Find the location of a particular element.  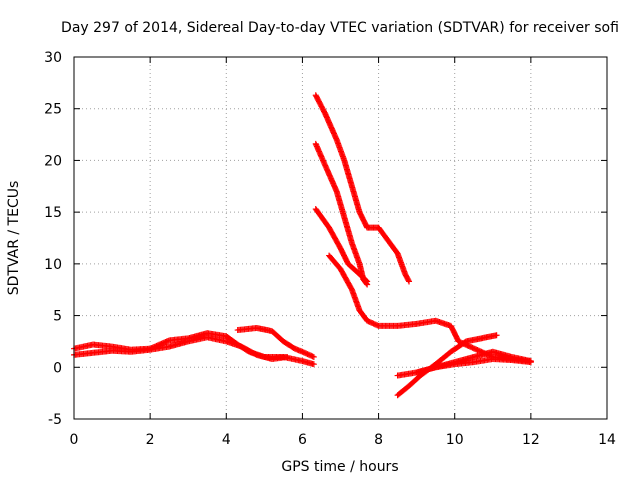

x-axis-title: GPS time / hours is located at coordinates (339, 467).